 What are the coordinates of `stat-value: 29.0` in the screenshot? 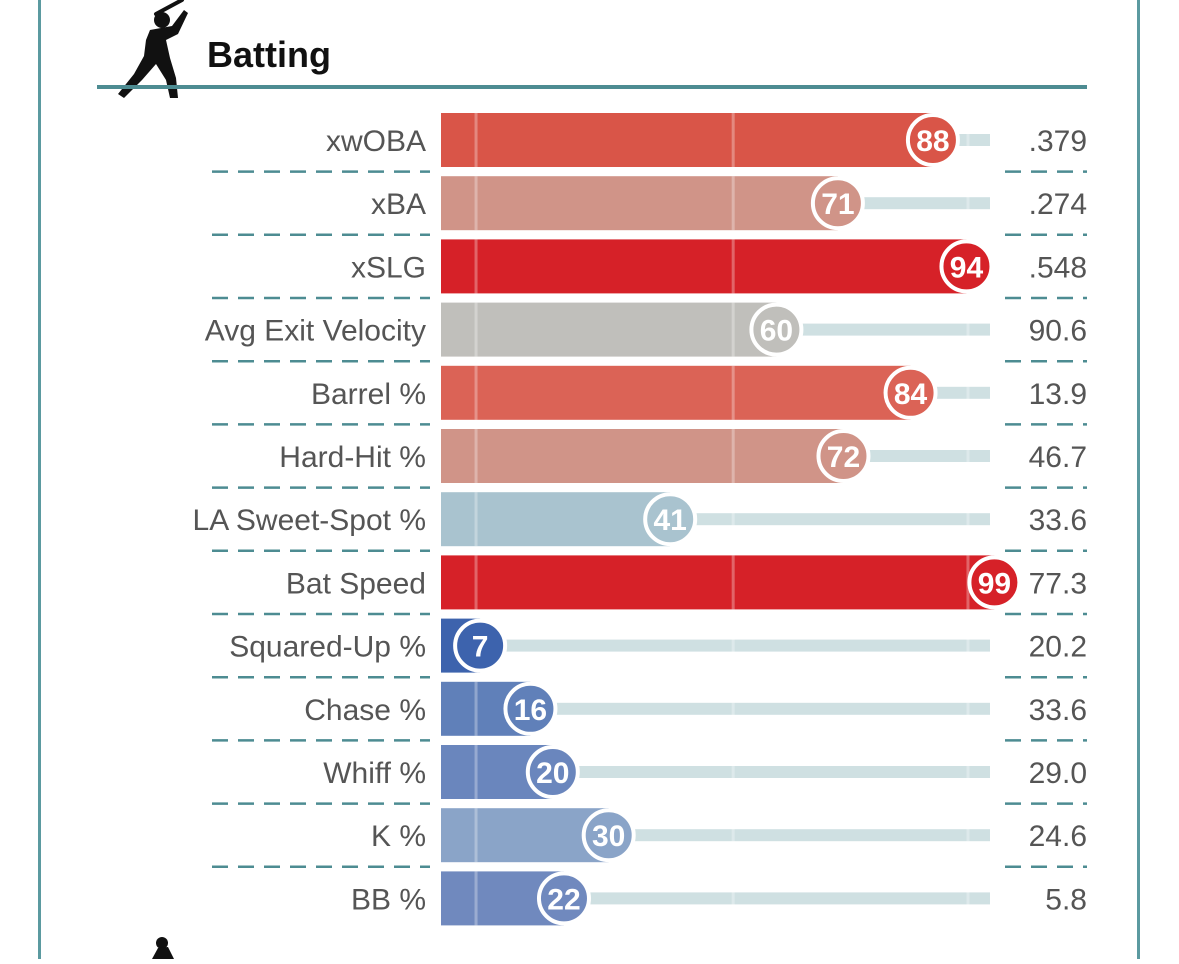 It's located at (1058, 773).